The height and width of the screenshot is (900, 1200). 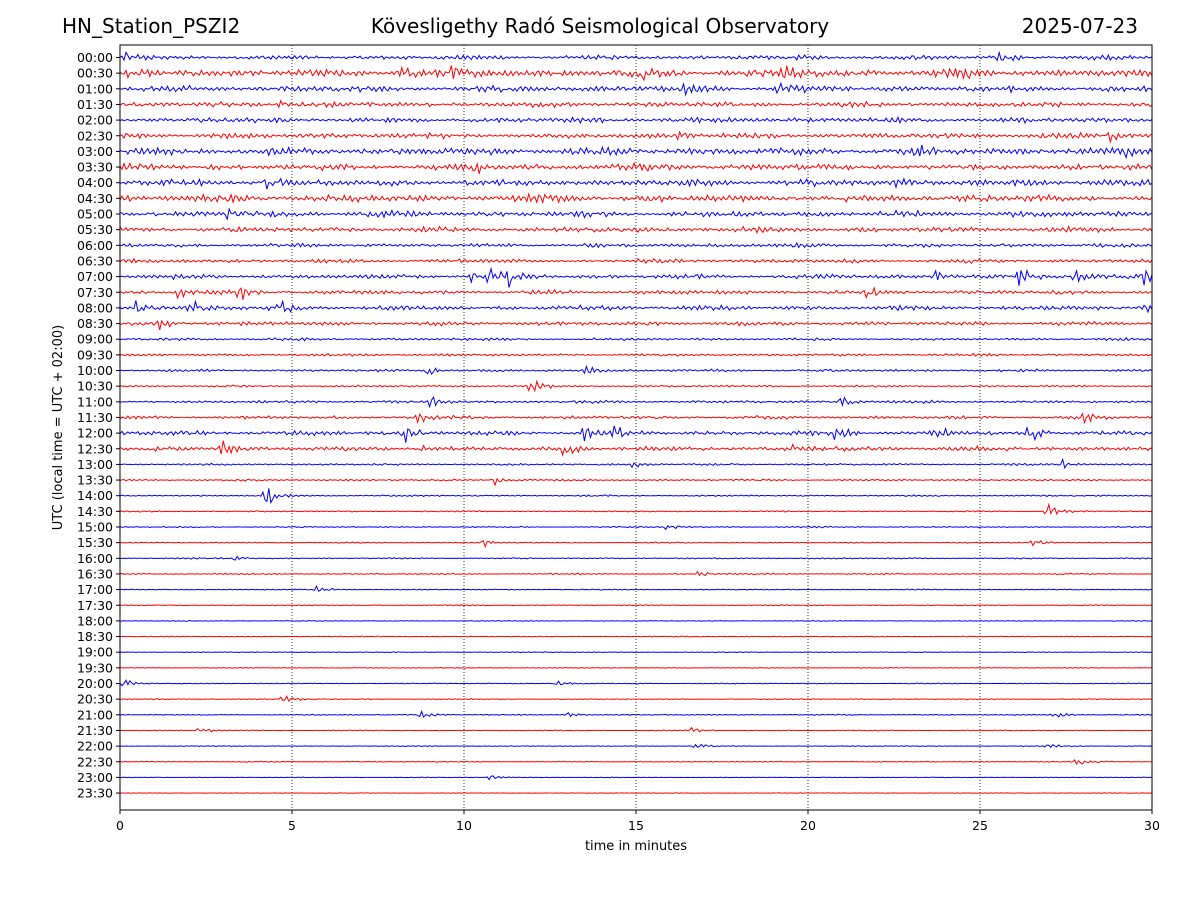 What do you see at coordinates (95, 527) in the screenshot?
I see `y-tick-label-1500: 15:00` at bounding box center [95, 527].